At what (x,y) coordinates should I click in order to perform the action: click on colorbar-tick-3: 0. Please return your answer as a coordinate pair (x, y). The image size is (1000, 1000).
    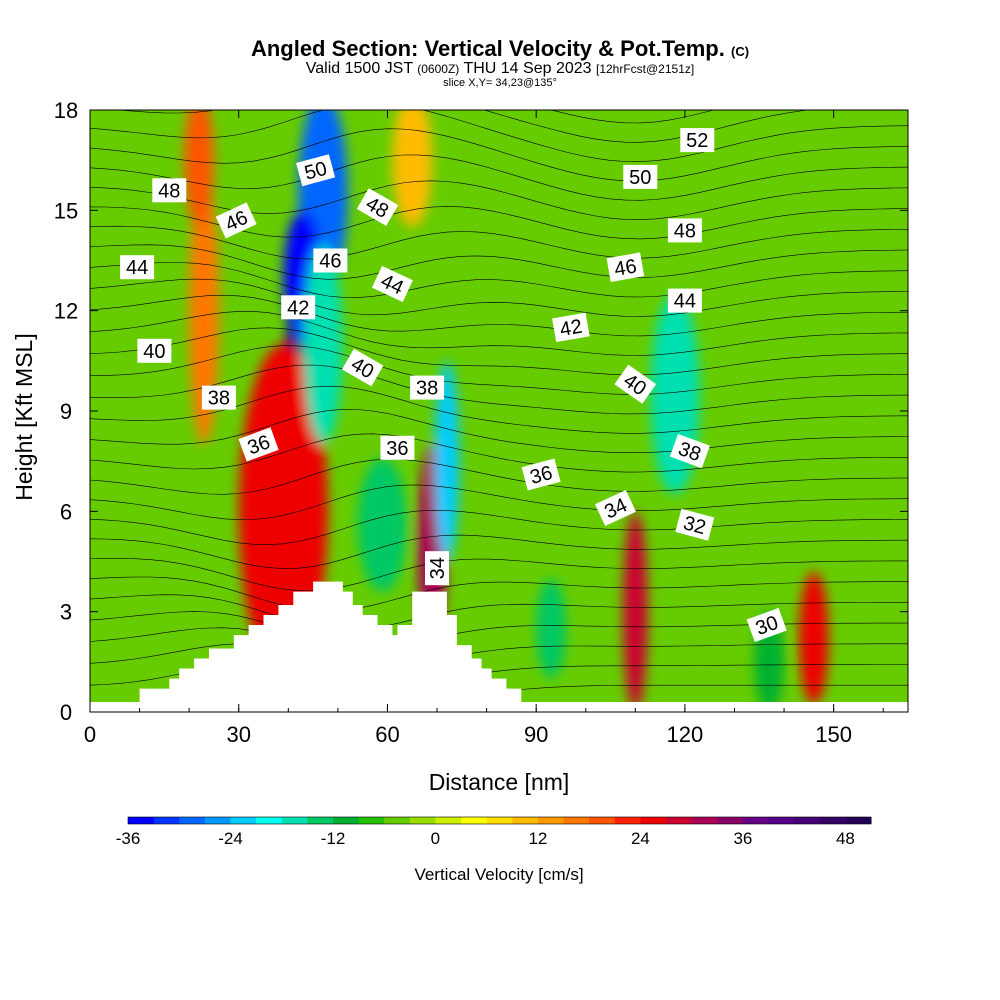
    Looking at the image, I should click on (435, 838).